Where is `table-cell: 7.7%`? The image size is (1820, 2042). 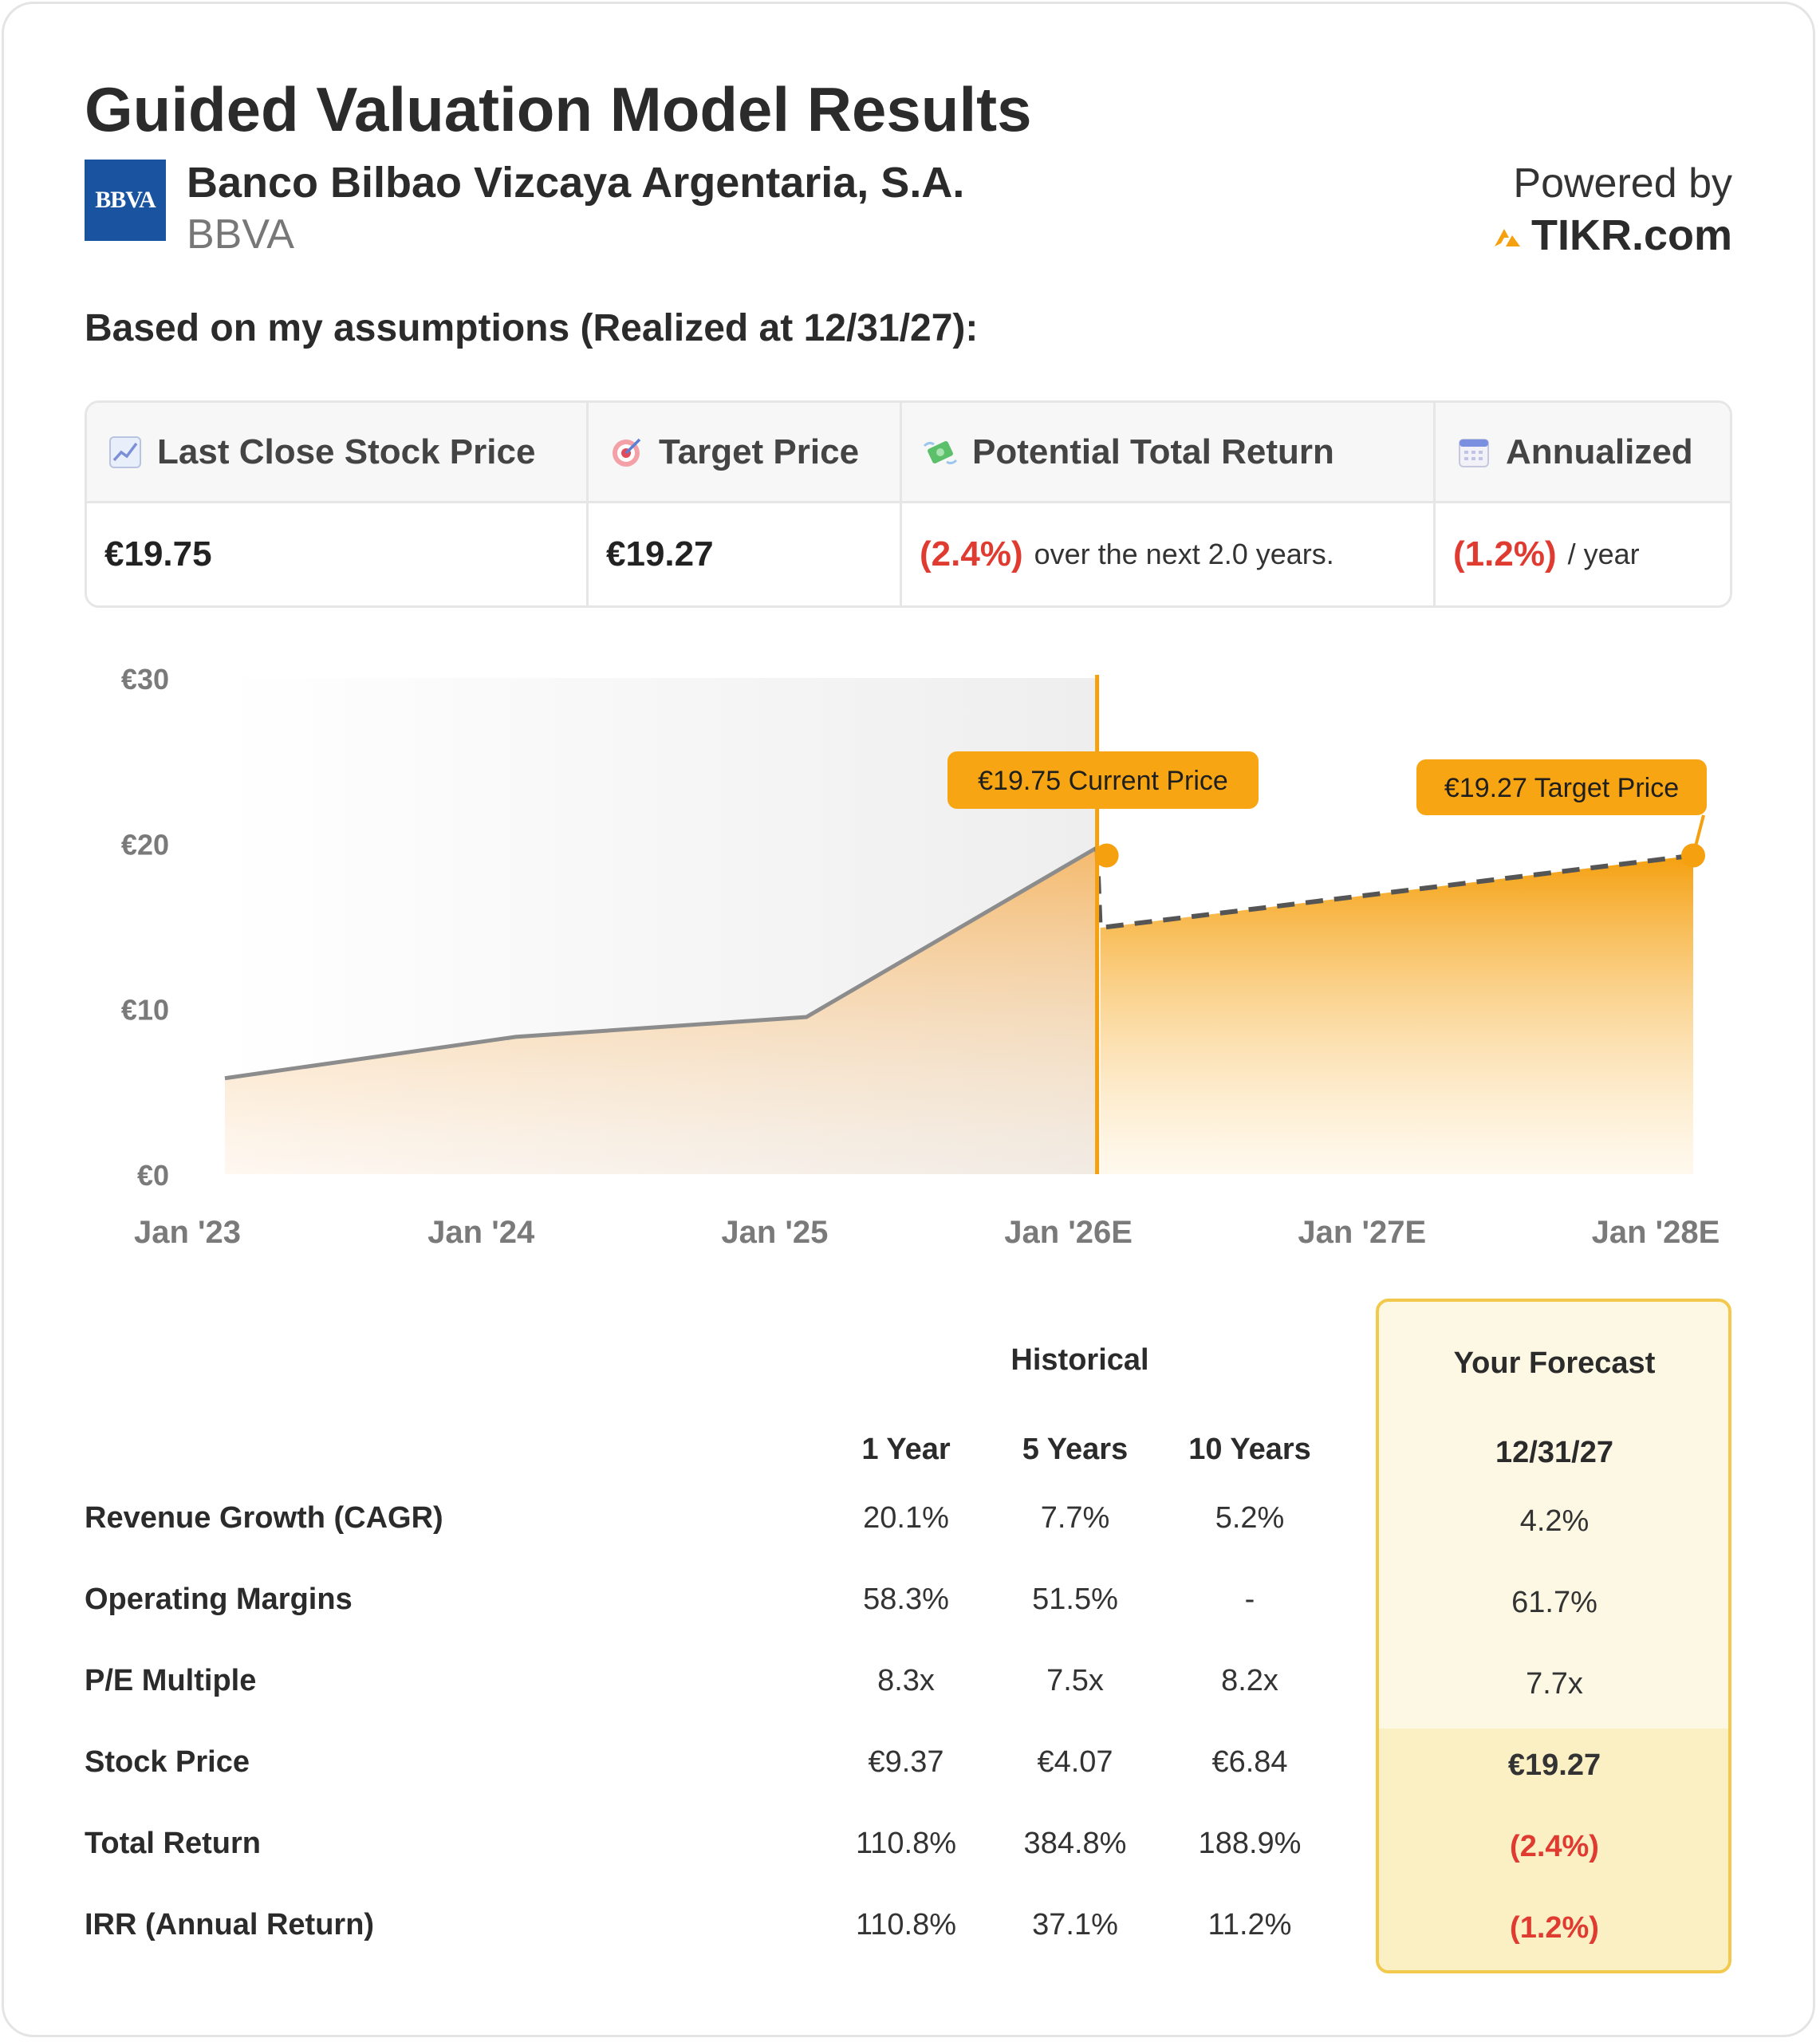
table-cell: 7.7% is located at coordinates (1075, 1518).